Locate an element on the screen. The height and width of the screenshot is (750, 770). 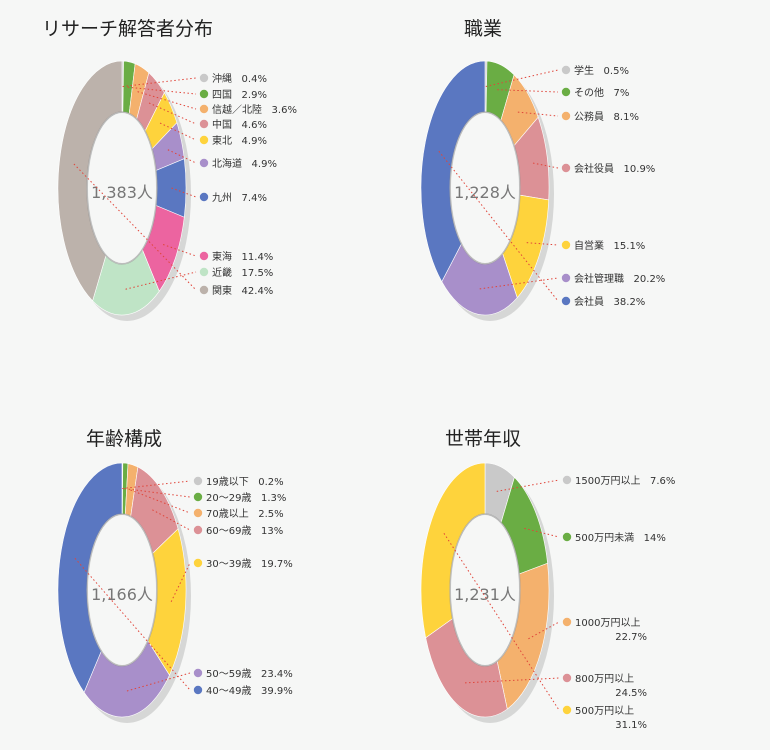
slice-label: 500万円未満 14% is located at coordinates (620, 538).